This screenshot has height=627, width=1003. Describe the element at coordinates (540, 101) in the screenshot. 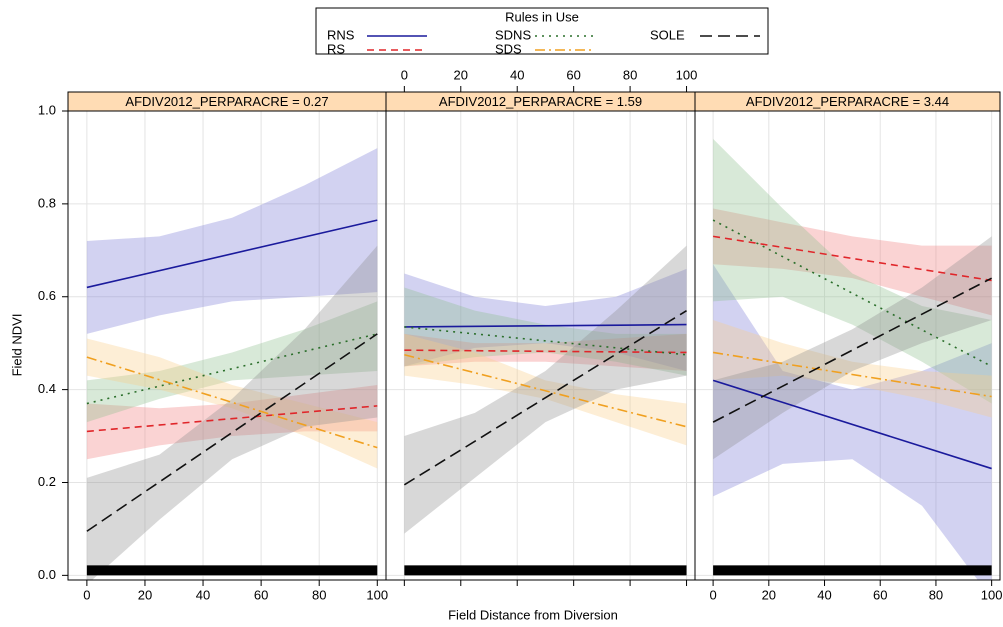

I see `strip-label: AFDIV2012_PERPARACRE = 1.59` at that location.